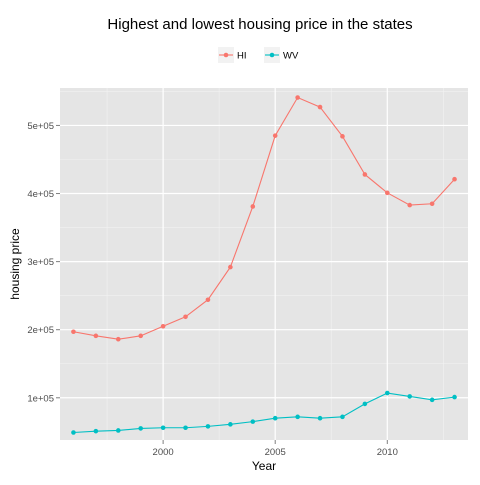  I want to click on y-axis: 1e+05 2e+05 3e+05 4e+05 5e+05, so click(43, 262).